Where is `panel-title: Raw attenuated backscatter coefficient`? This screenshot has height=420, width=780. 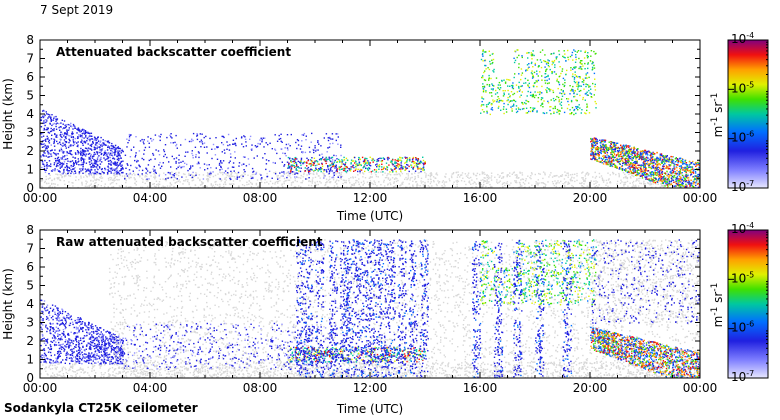 panel-title: Raw attenuated backscatter coefficient is located at coordinates (189, 242).